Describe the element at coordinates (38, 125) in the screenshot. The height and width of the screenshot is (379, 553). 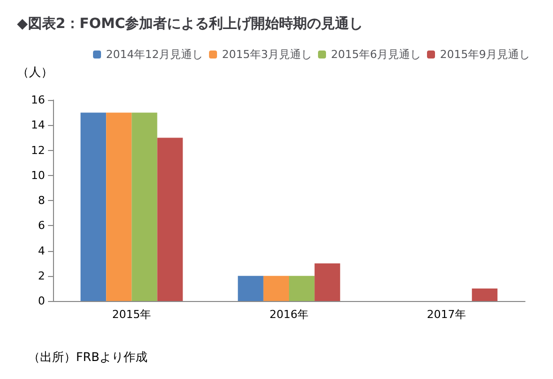
I see `y-tick-label: 14` at that location.